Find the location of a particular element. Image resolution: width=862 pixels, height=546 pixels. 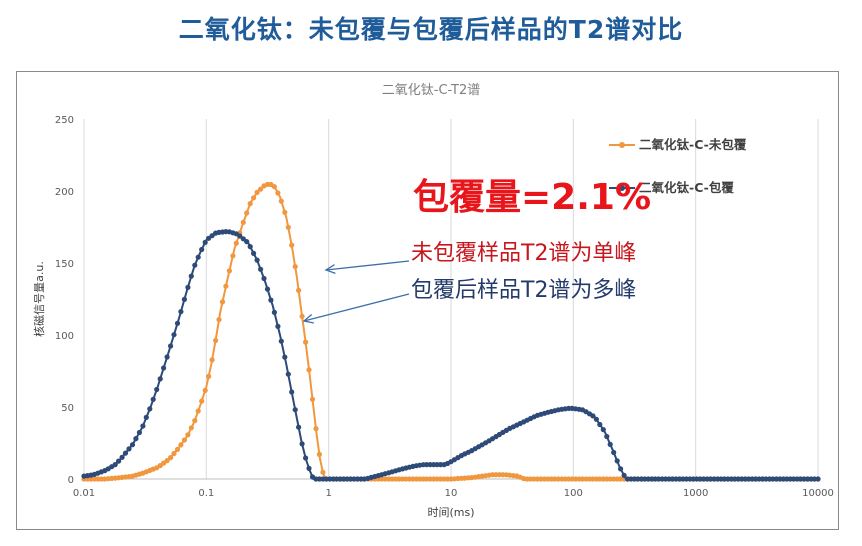

x-tick-label: 10000 is located at coordinates (818, 493).